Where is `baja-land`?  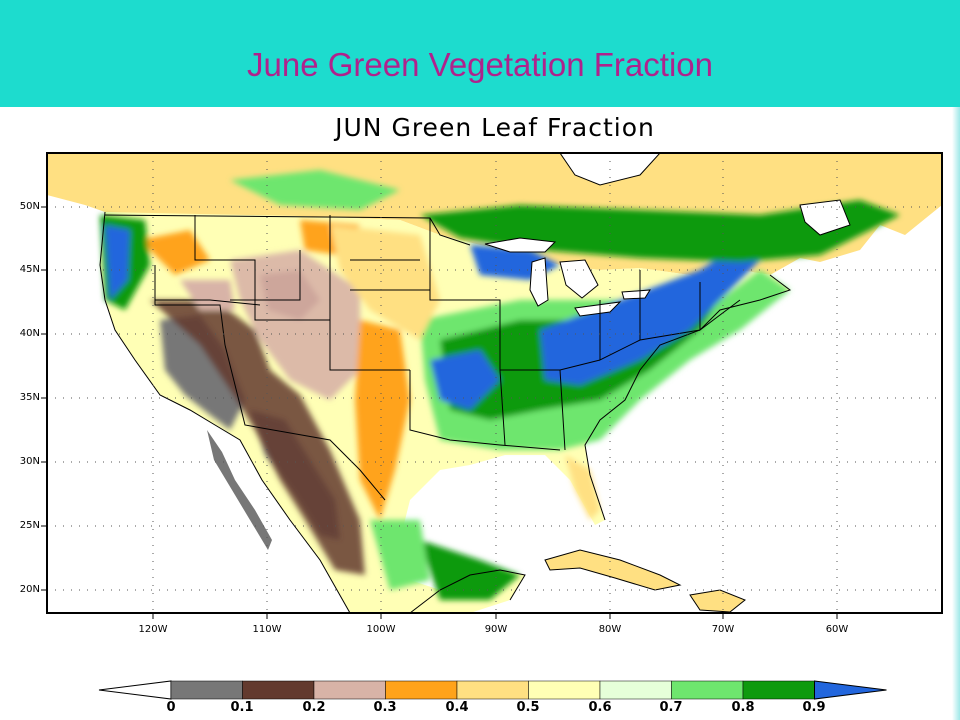
baja-land is located at coordinates (239, 490).